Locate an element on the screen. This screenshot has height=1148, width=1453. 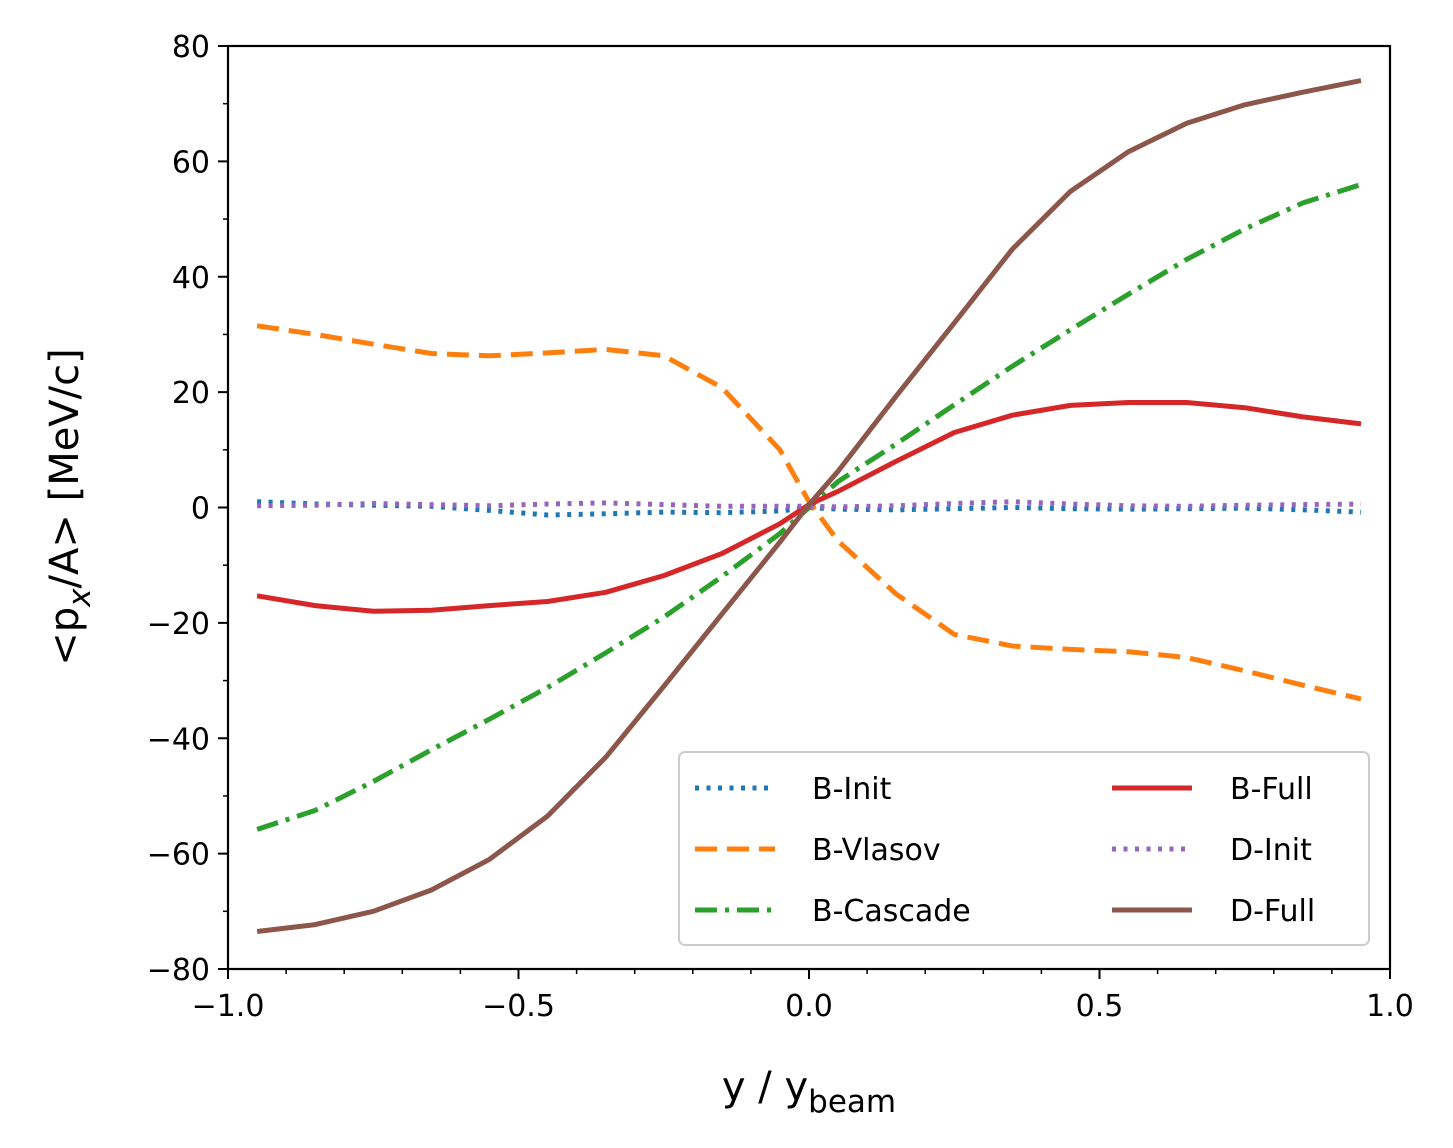
y-axis-label: <px/A> [MeV/c] is located at coordinates (70, 507).